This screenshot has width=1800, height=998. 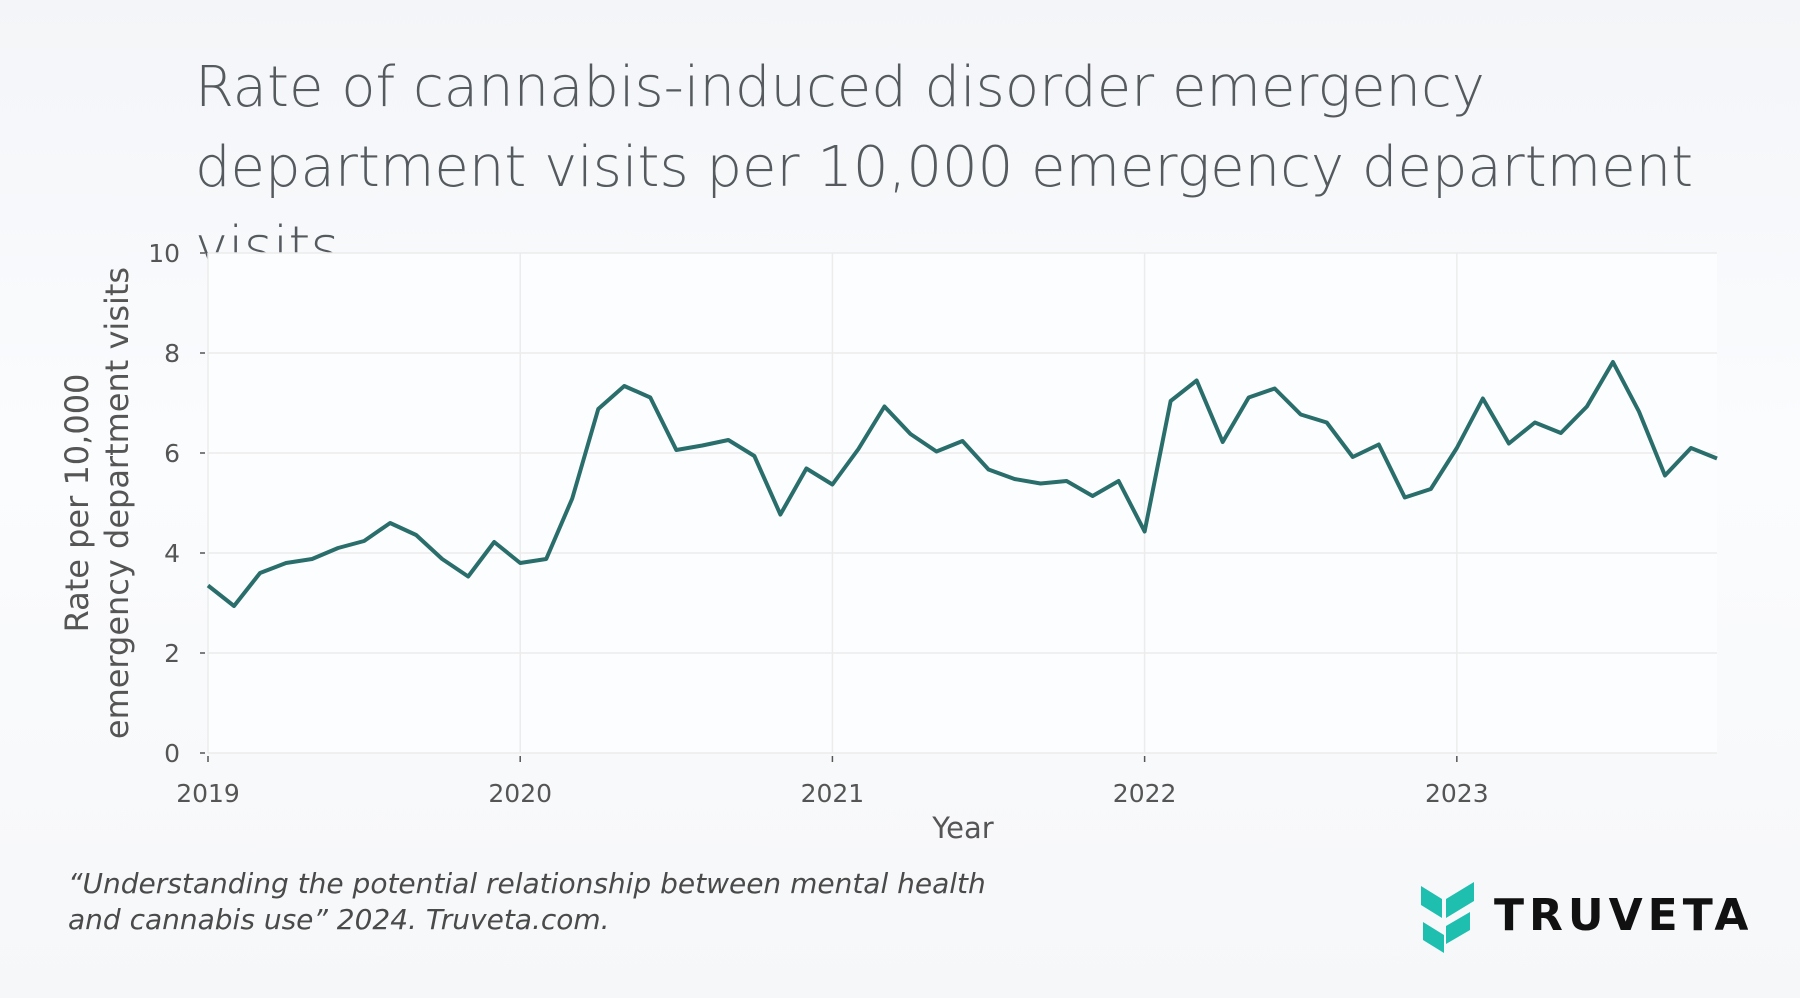 What do you see at coordinates (172, 353) in the screenshot?
I see `y-tick-label: 8` at bounding box center [172, 353].